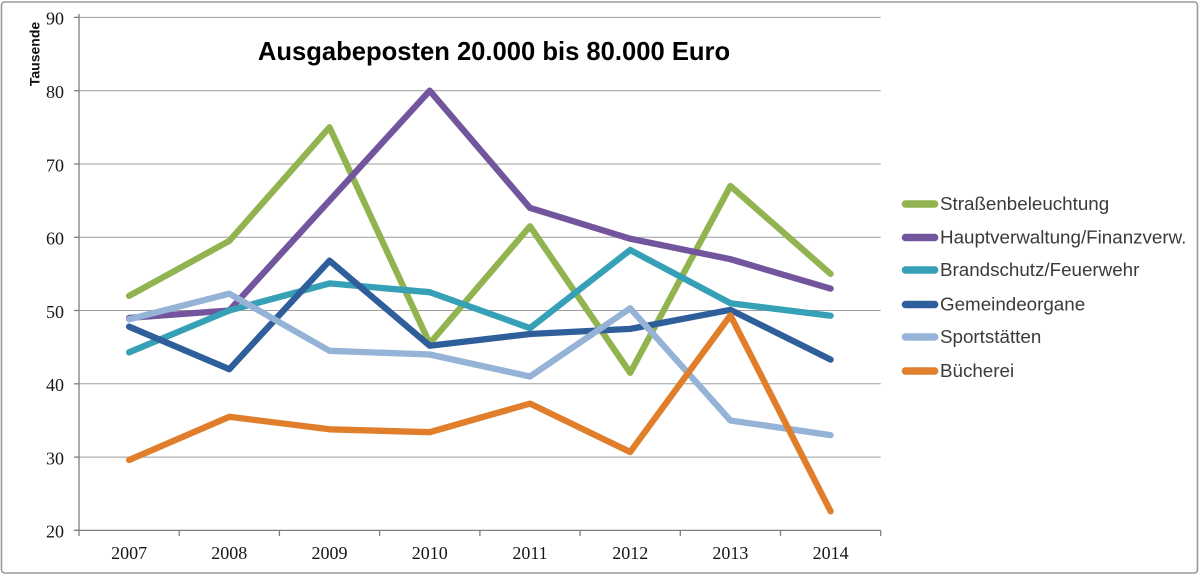  Describe the element at coordinates (55, 239) in the screenshot. I see `svg-text: 60` at that location.